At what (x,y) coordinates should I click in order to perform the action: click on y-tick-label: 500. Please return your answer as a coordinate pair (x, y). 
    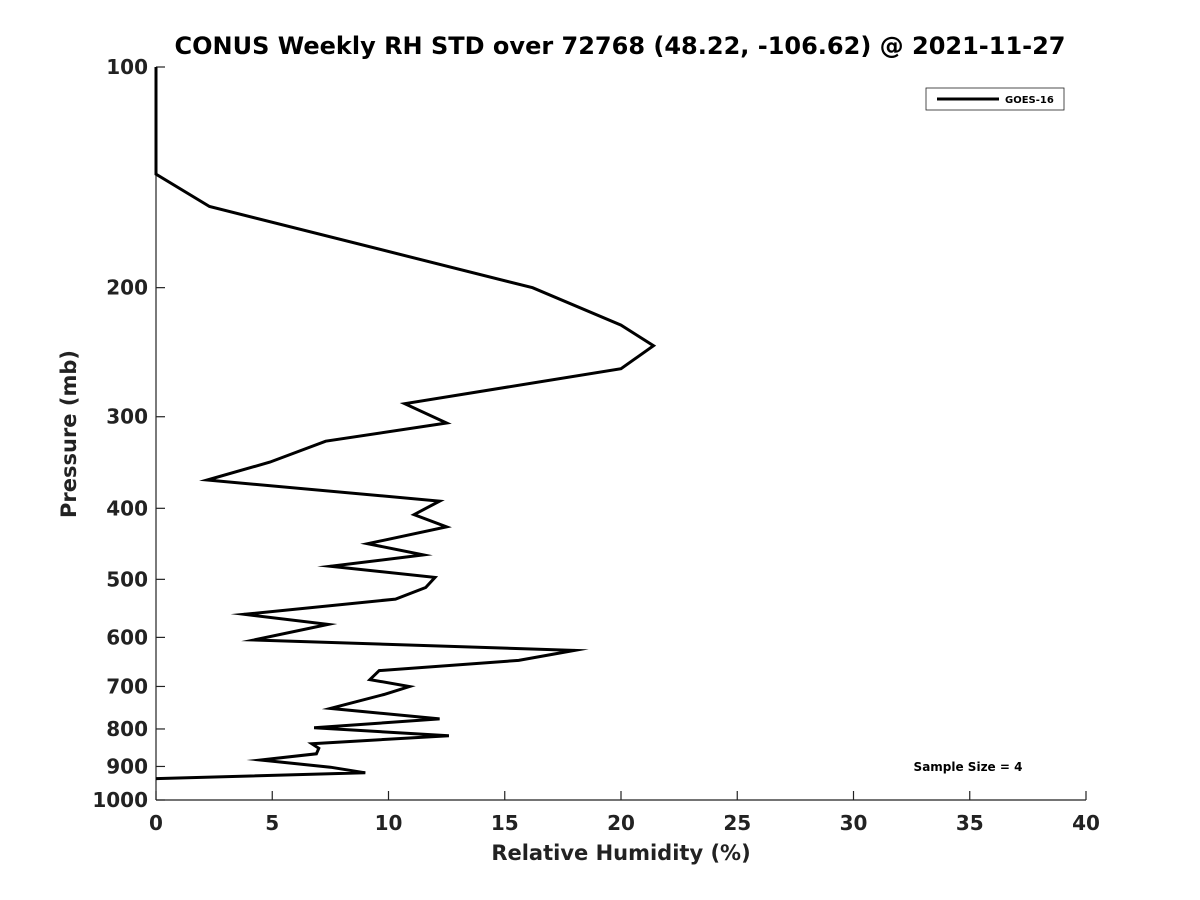
    Looking at the image, I should click on (127, 579).